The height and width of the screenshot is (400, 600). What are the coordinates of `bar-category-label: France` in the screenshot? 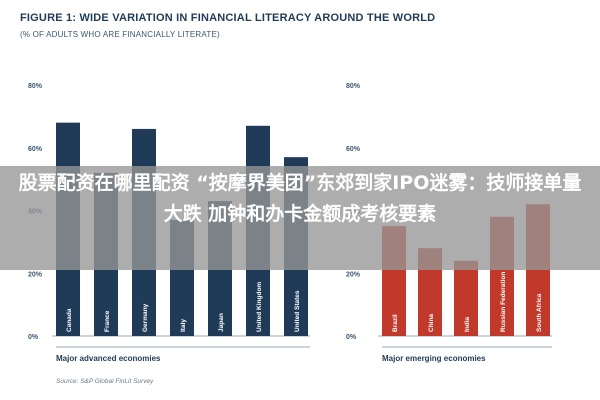 It's located at (107, 321).